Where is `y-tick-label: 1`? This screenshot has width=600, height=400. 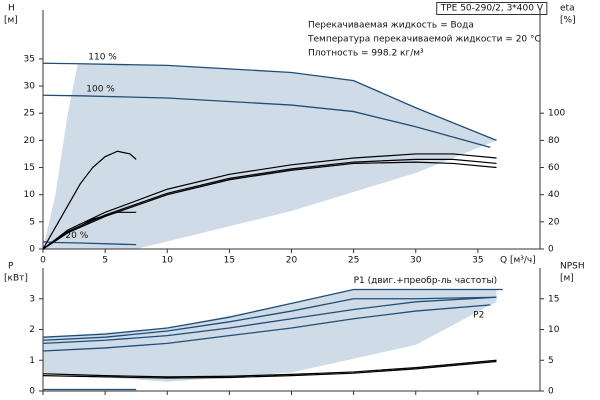
y-tick-label: 1 is located at coordinates (32, 361).